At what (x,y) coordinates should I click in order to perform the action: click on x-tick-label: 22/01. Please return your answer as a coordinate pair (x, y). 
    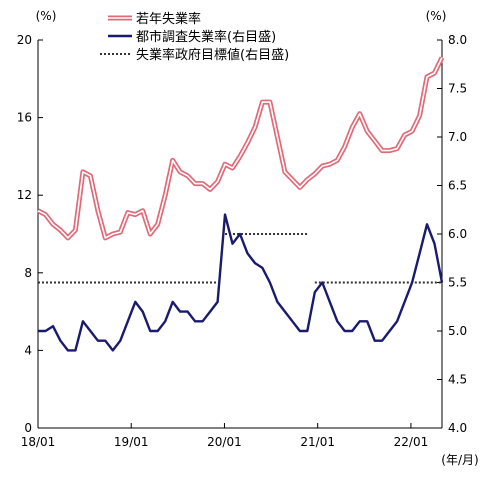
    Looking at the image, I should click on (411, 442).